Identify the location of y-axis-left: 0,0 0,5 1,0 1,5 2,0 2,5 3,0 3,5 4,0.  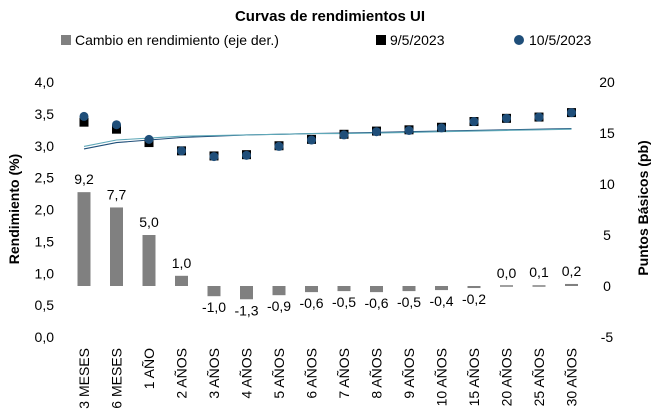
(45, 209).